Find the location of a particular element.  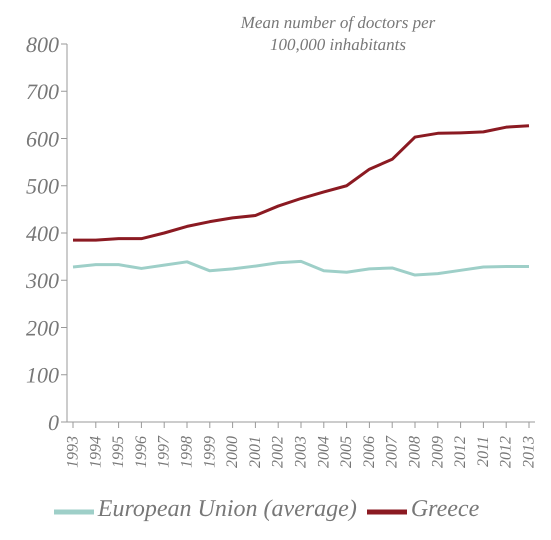

x-tick-label: 1998 is located at coordinates (187, 452).